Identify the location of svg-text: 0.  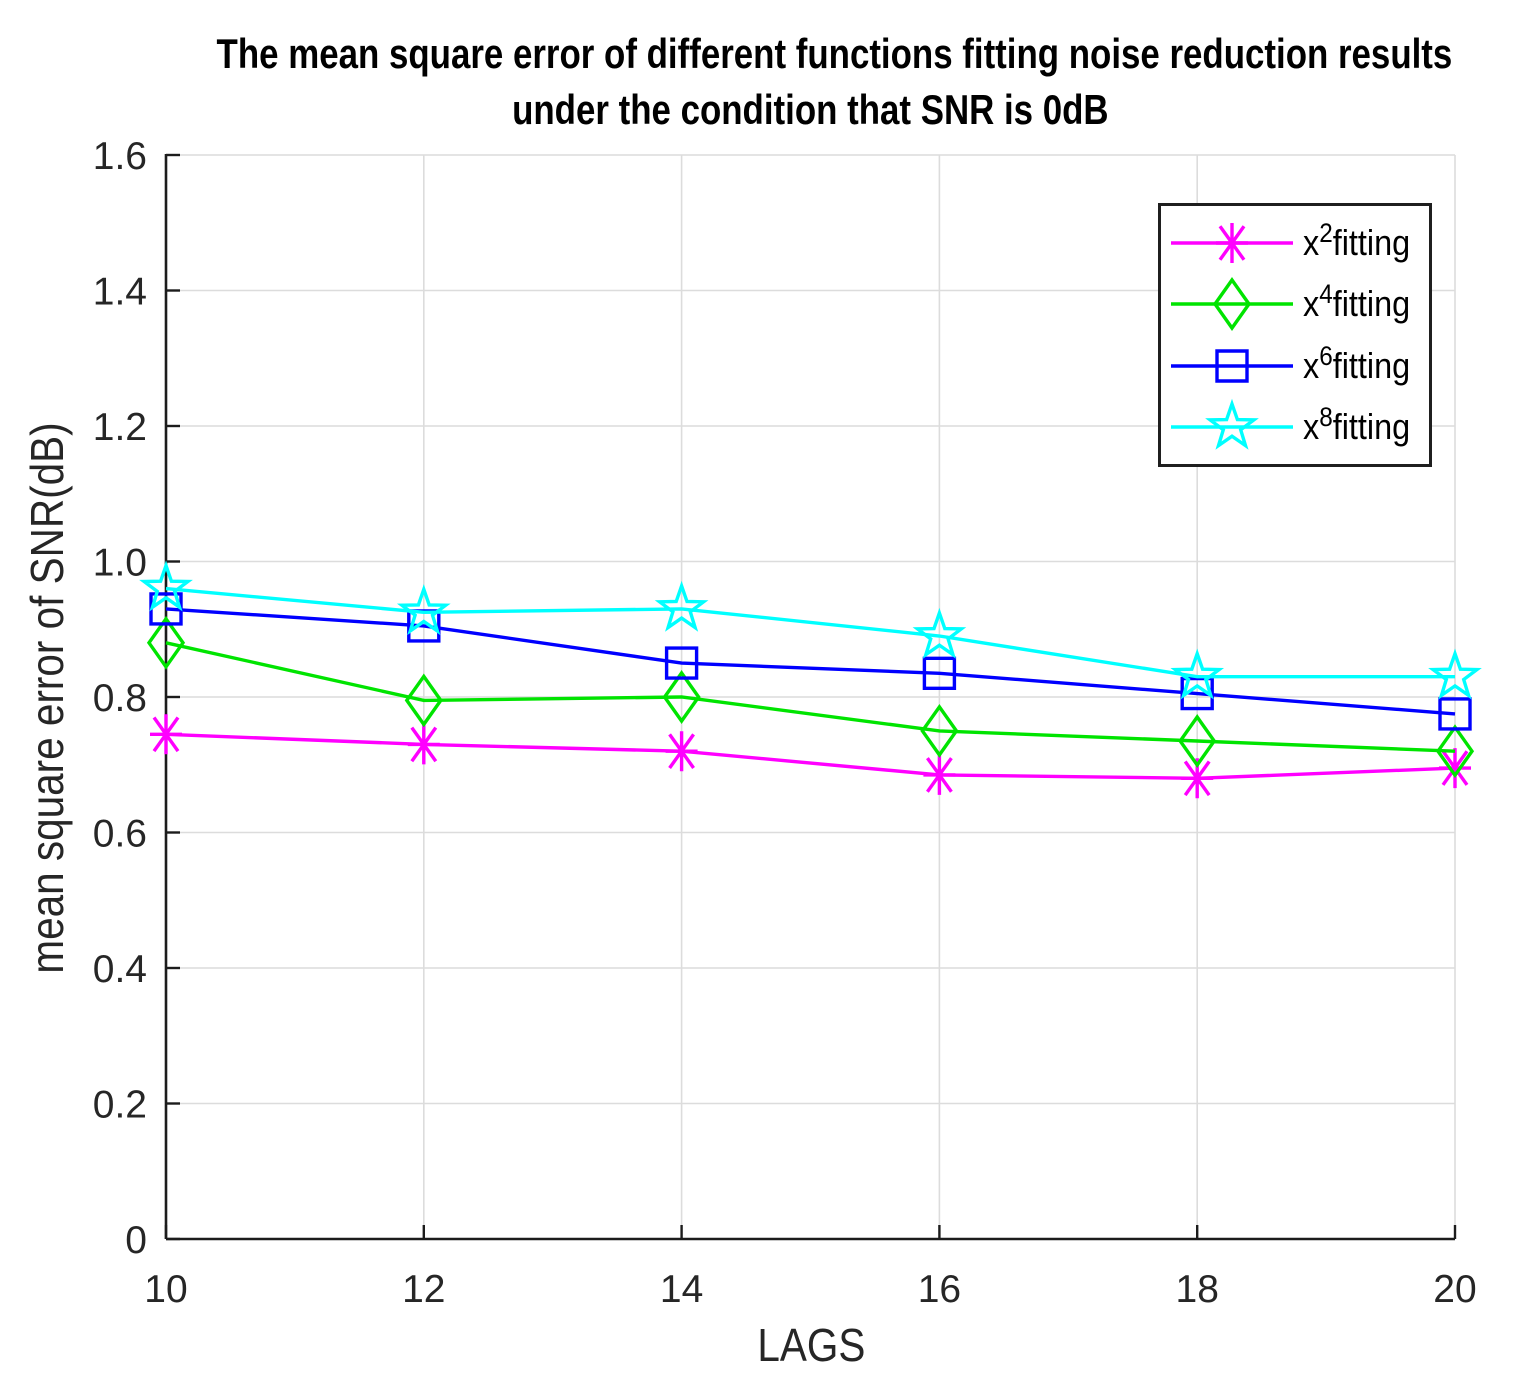
(136, 1240).